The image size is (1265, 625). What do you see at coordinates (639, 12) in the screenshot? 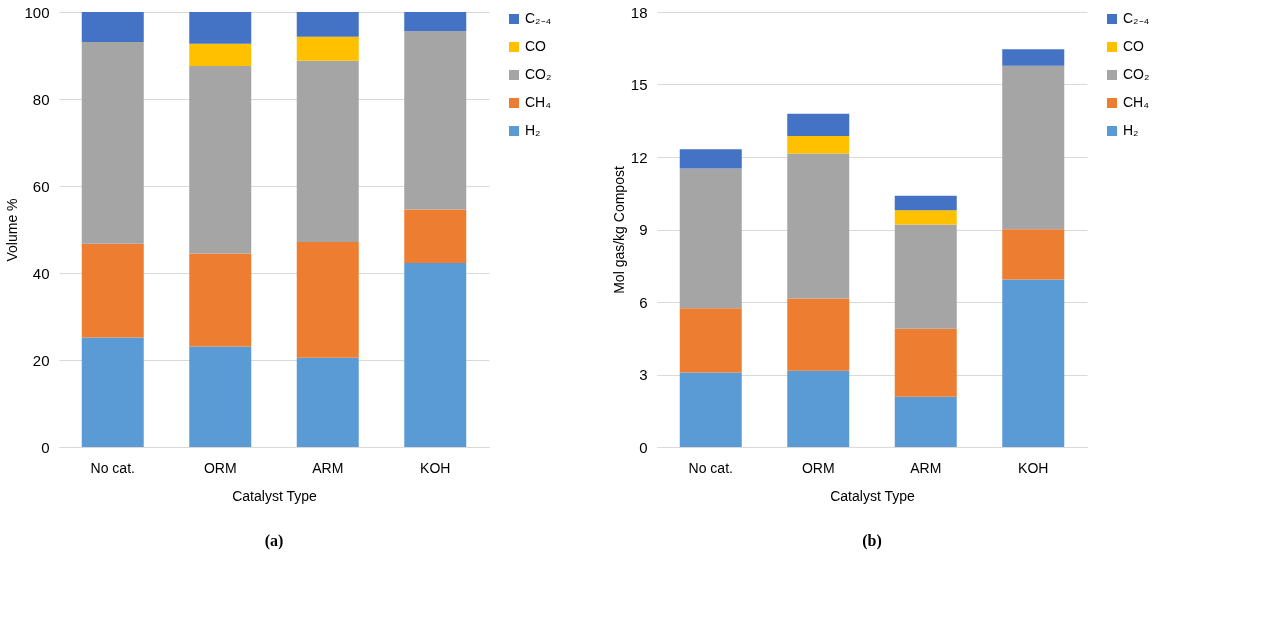
I see `y-tick-label: 18` at bounding box center [639, 12].